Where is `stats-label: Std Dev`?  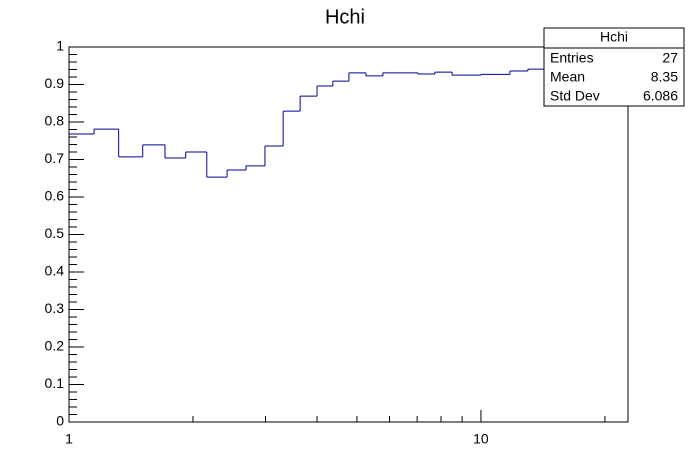
stats-label: Std Dev is located at coordinates (575, 96).